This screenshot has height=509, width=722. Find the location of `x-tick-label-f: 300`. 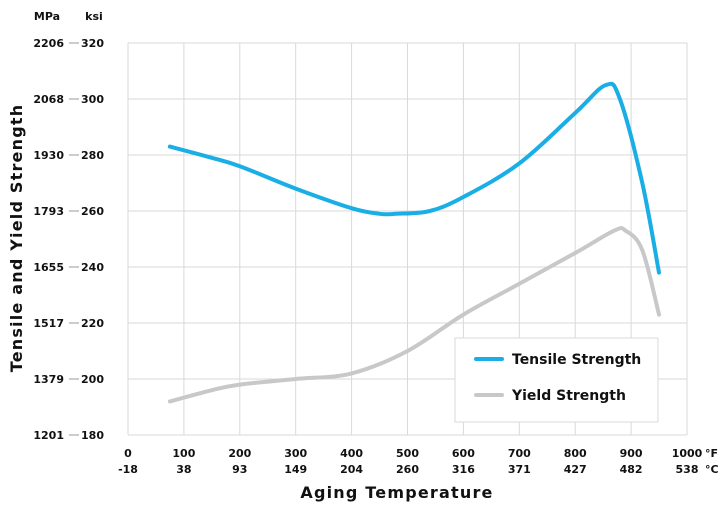

x-tick-label-f: 300 is located at coordinates (295, 453).